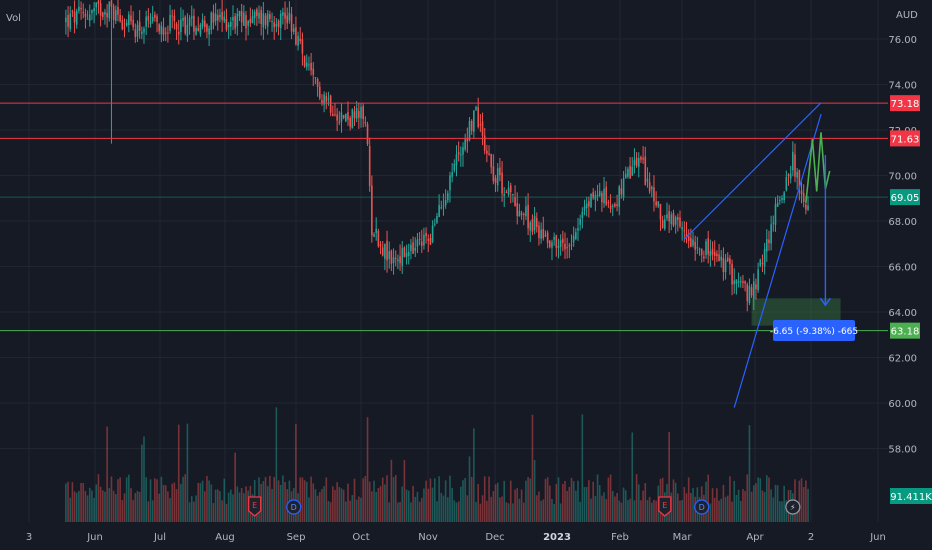 The width and height of the screenshot is (932, 550). Describe the element at coordinates (902, 86) in the screenshot. I see `price-tick-label: 74.00` at that location.